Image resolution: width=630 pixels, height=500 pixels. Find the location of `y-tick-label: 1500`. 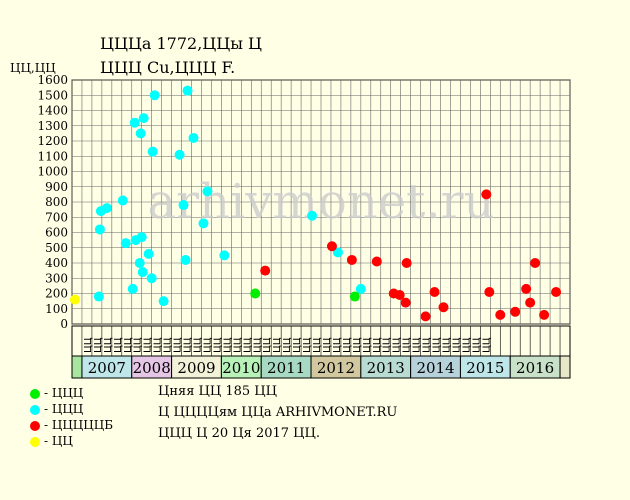

y-tick-label: 1500 is located at coordinates (52, 95).